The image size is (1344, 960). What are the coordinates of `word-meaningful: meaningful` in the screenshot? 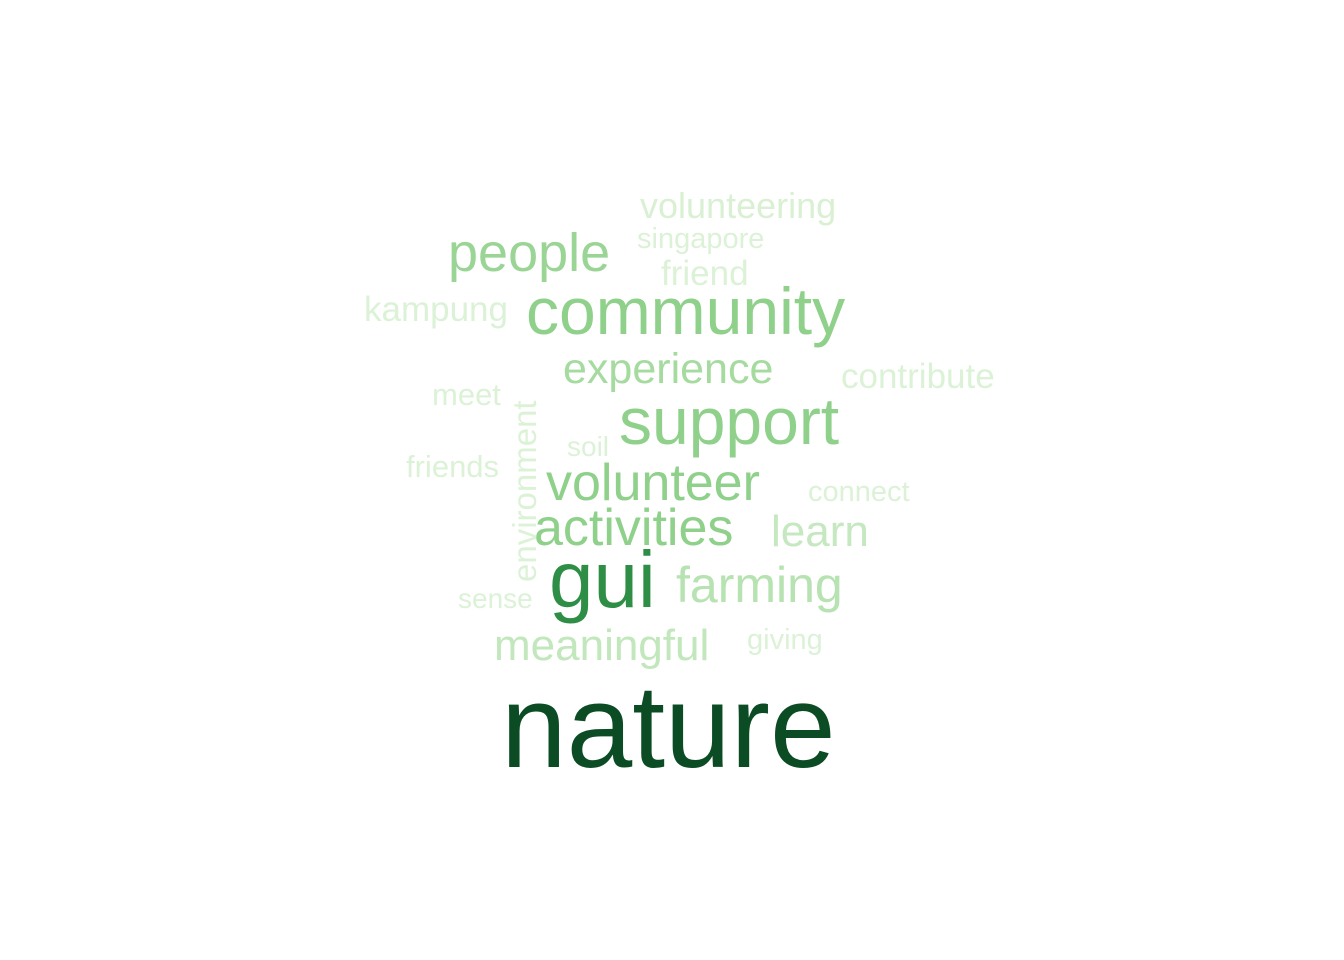 It's located at (602, 645).